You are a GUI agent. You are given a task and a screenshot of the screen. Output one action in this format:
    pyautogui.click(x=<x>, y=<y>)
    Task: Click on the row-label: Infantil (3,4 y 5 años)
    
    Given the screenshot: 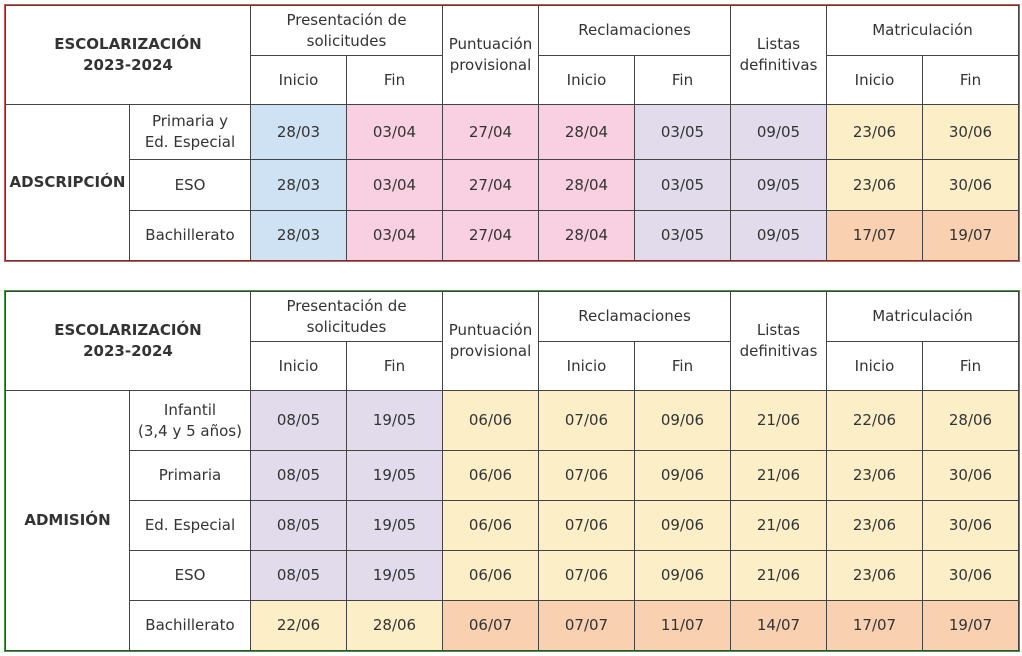 What is the action you would take?
    pyautogui.click(x=190, y=420)
    